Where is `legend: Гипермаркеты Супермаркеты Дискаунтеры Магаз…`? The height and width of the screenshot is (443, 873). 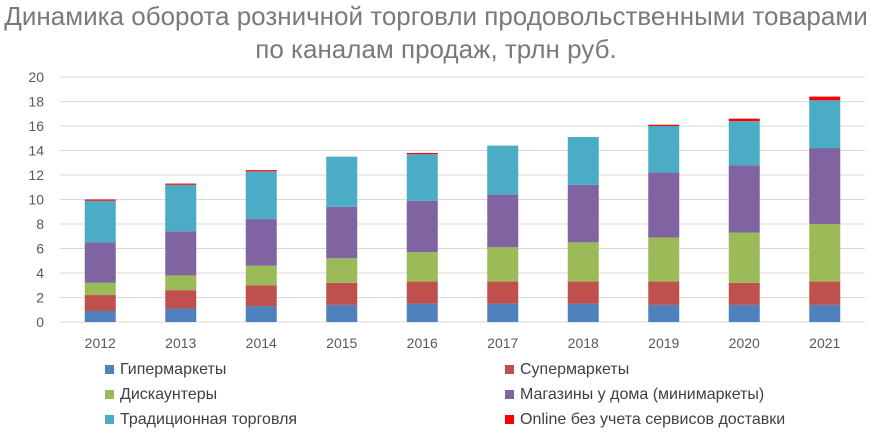 legend: Гипермаркеты Супермаркеты Дискаунтеры Магаз… is located at coordinates (445, 394).